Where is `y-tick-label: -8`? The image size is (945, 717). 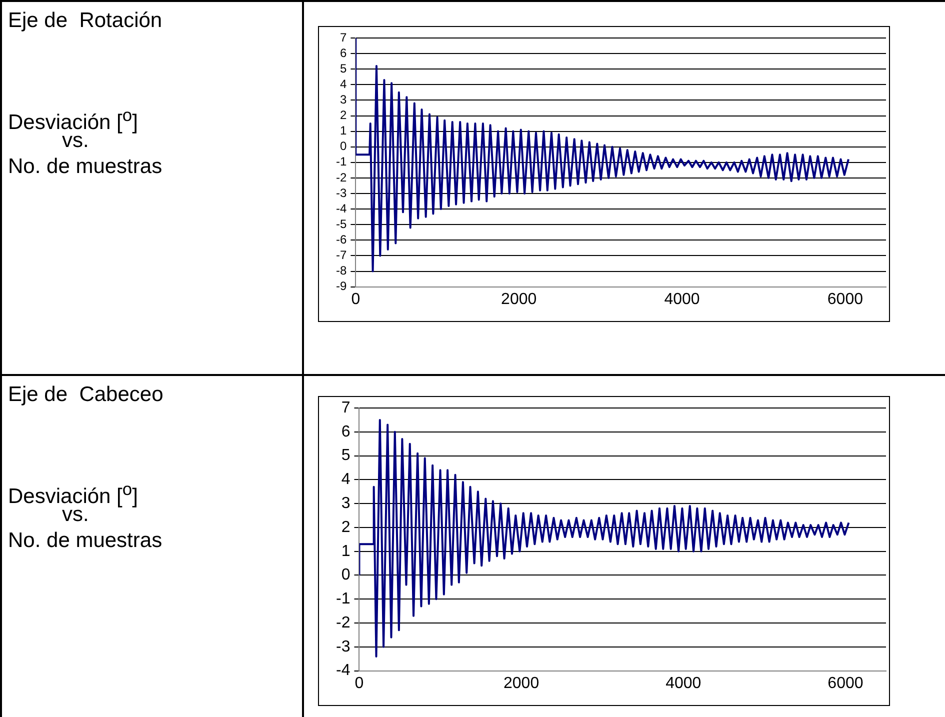 y-tick-label: -8 is located at coordinates (341, 271).